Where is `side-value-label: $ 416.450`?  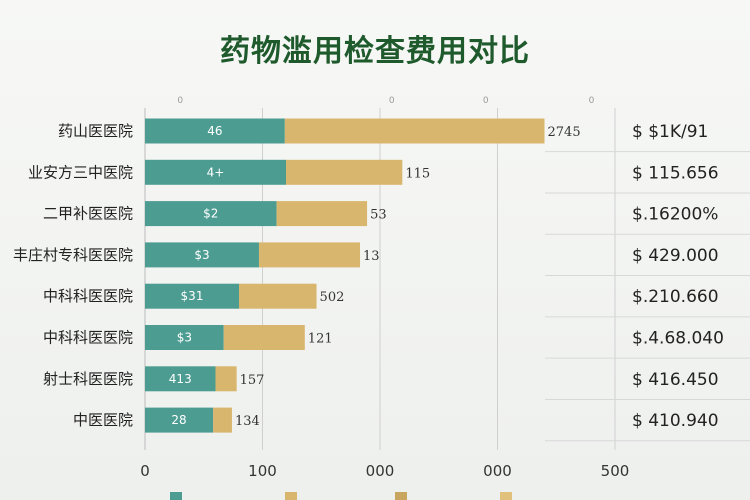 side-value-label: $ 416.450 is located at coordinates (675, 380).